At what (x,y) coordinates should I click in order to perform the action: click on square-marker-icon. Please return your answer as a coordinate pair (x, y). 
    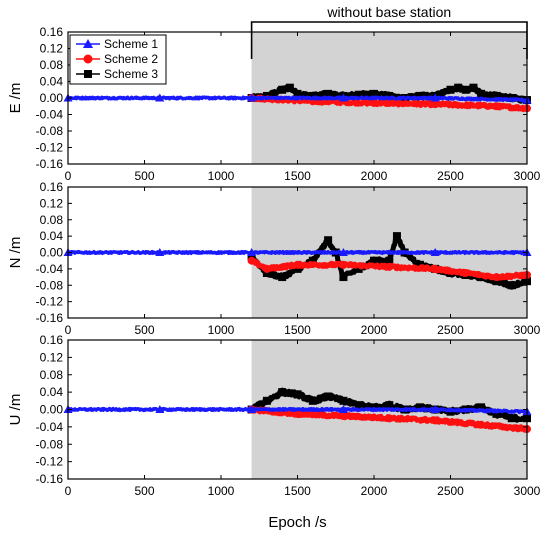
    Looking at the image, I should click on (88, 74).